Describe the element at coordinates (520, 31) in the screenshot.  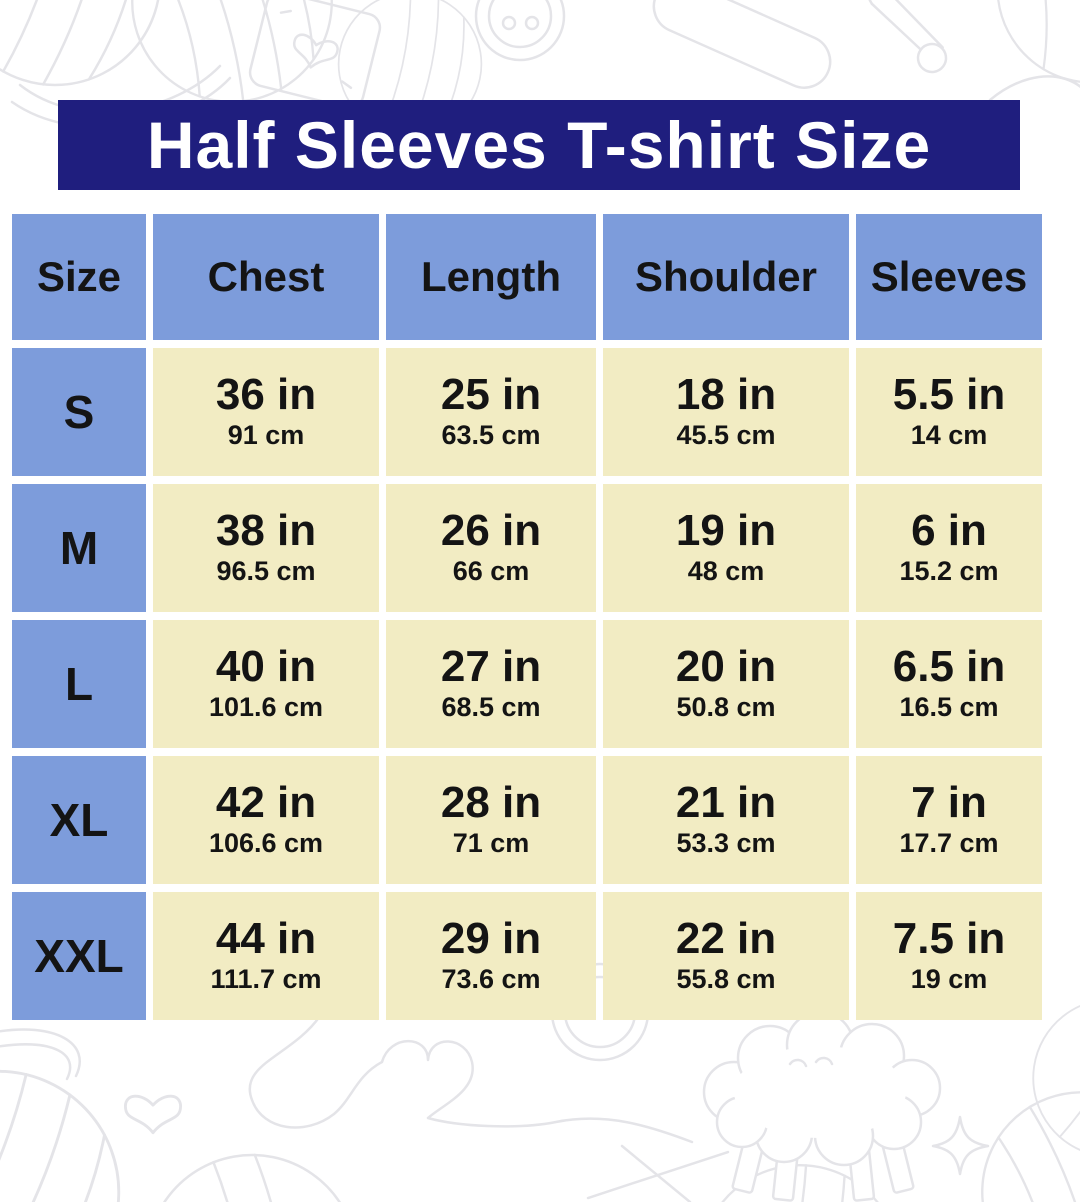
I see `button-icon` at that location.